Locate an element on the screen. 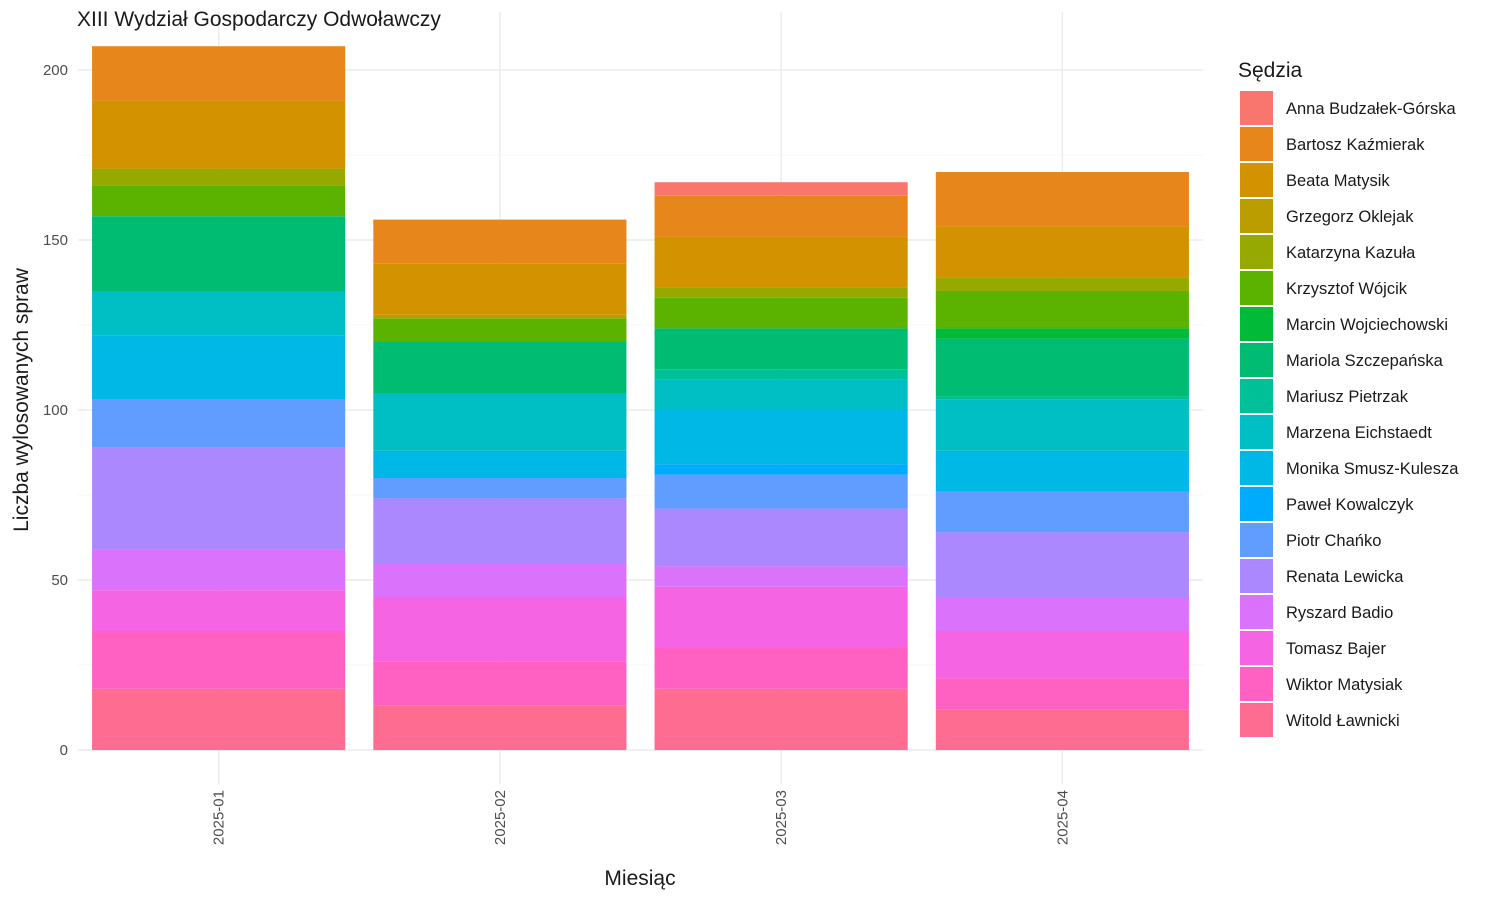 The image size is (1500, 900). chart-title: XIII Wydział Gospodarczy Odwoławczy is located at coordinates (259, 19).